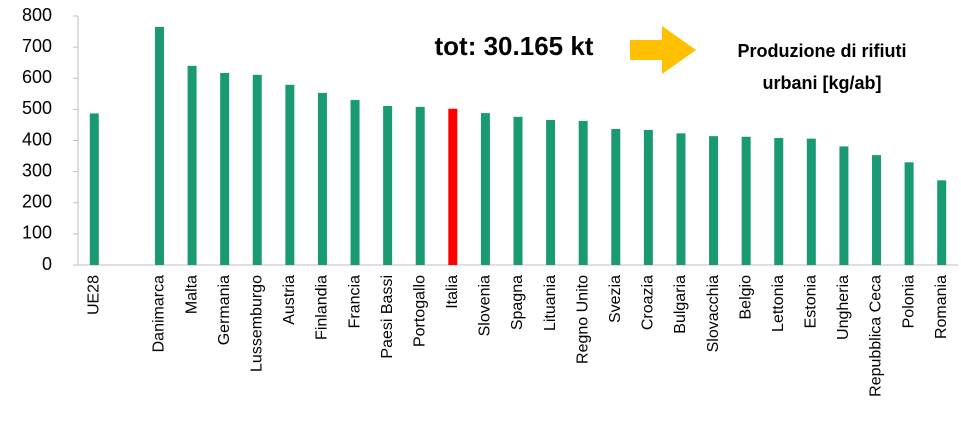 The width and height of the screenshot is (961, 438). What do you see at coordinates (256, 323) in the screenshot?
I see `x-tick-label: Lussemburgo` at bounding box center [256, 323].